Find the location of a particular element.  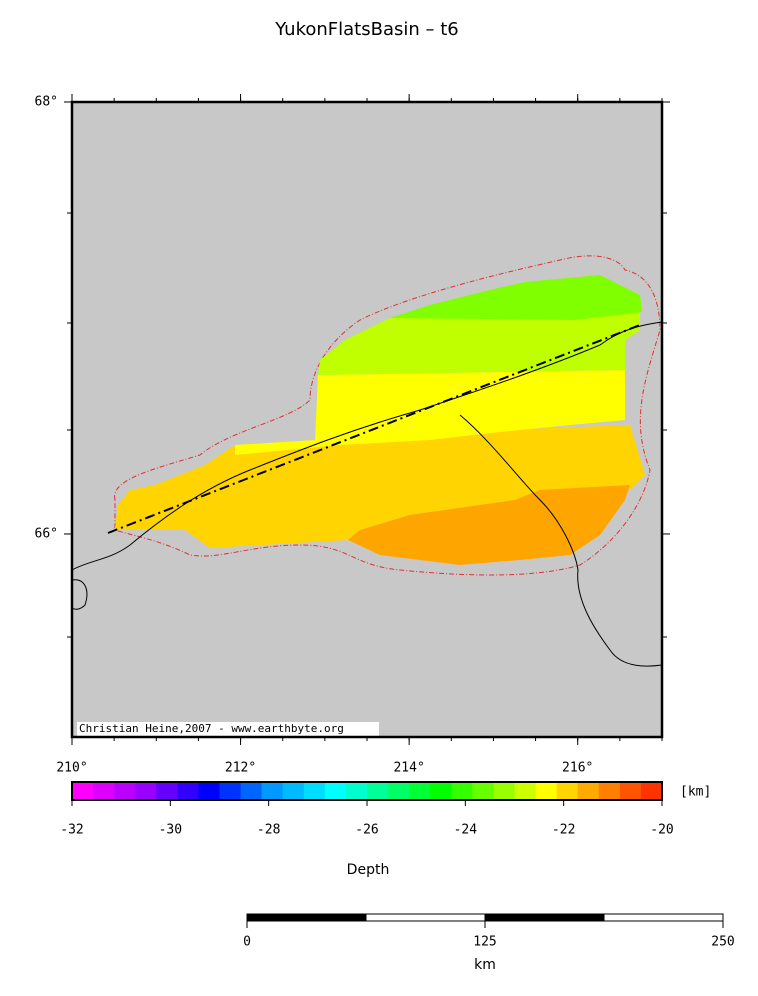

scalebar-unit: km is located at coordinates (485, 965).